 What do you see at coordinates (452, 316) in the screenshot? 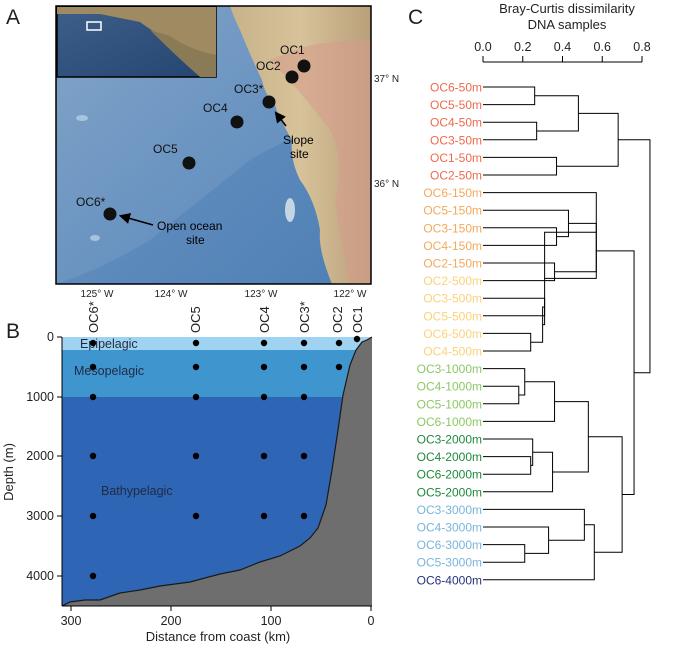
I see `dendrogram-leaf-label: OC5-500m` at bounding box center [452, 316].